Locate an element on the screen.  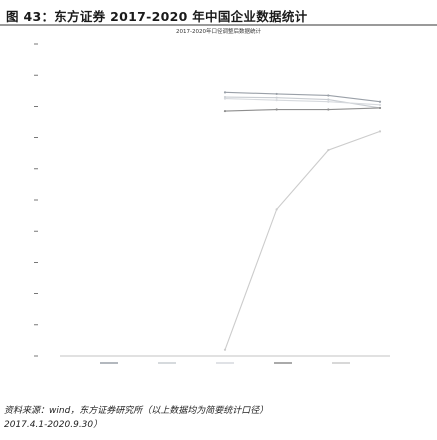
chart-subtitle: 2017-2020年口径调整后数据统计 is located at coordinates (218, 32).